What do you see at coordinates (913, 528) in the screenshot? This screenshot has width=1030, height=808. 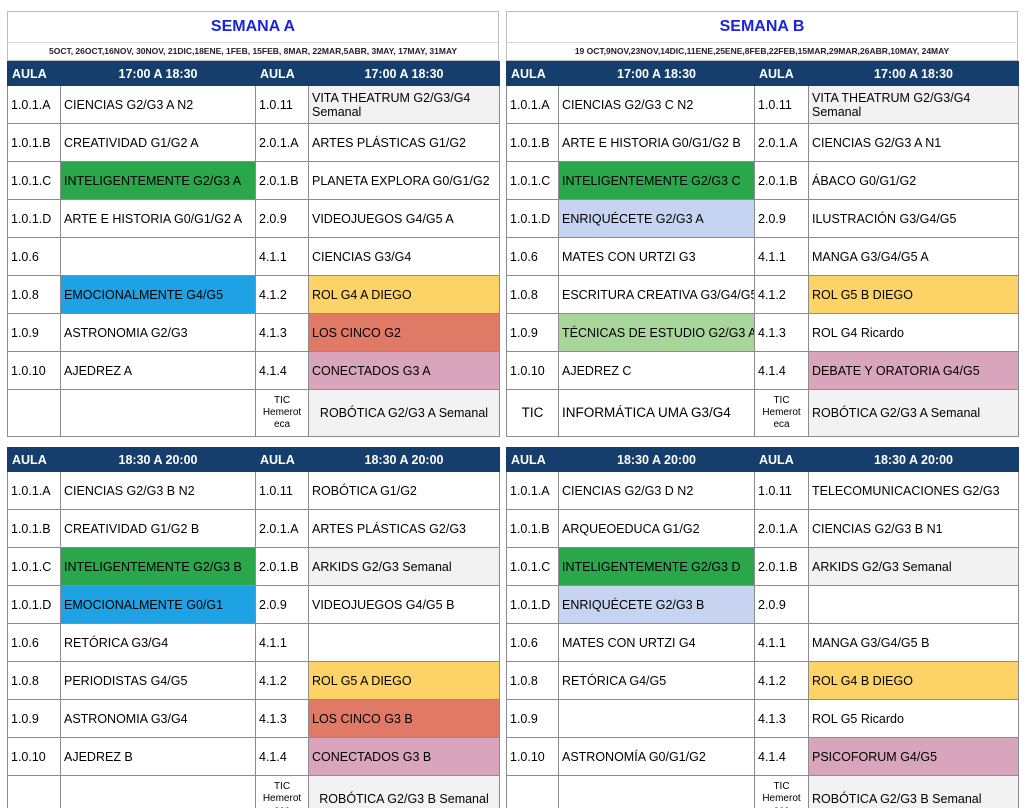 I see `activity-cell: CIENCIAS G2/G3 B N1` at bounding box center [913, 528].